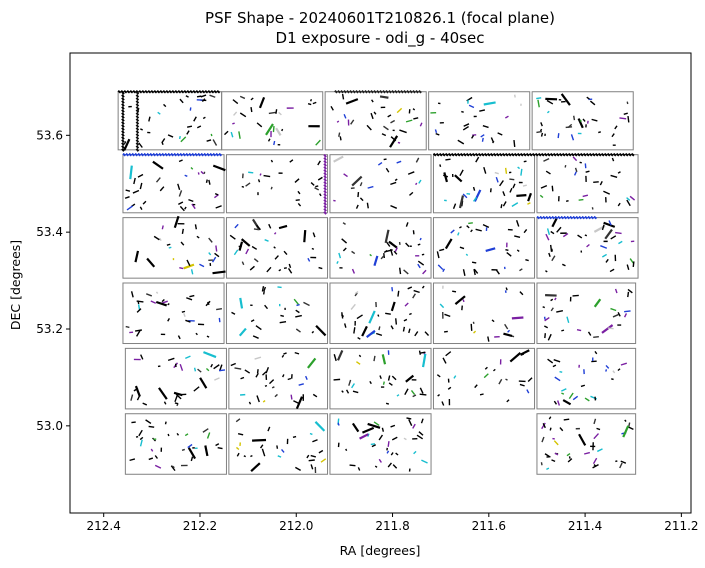 The height and width of the screenshot is (568, 705). I want to click on y-axis-label: DEC [degrees], so click(15, 285).